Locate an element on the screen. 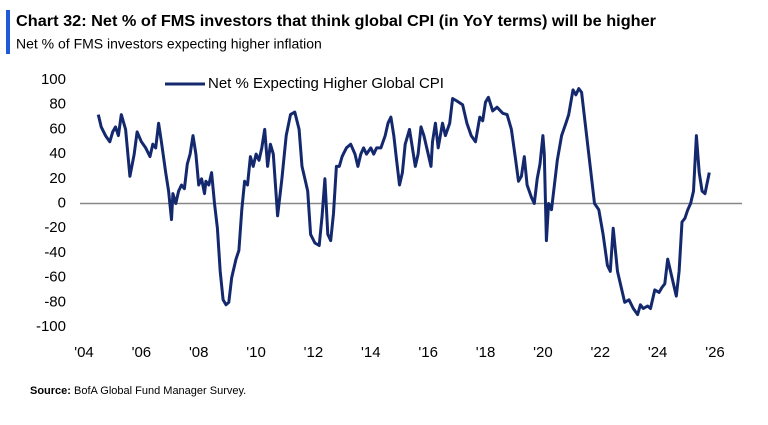 The height and width of the screenshot is (425, 768). x-tick-label: '20 is located at coordinates (543, 352).